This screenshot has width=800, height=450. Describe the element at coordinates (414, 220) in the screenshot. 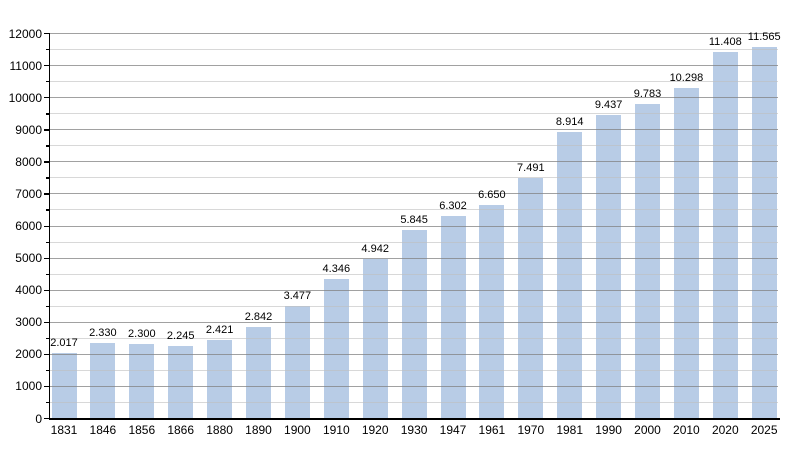

I see `bar-value-label-1930: 5.845` at that location.